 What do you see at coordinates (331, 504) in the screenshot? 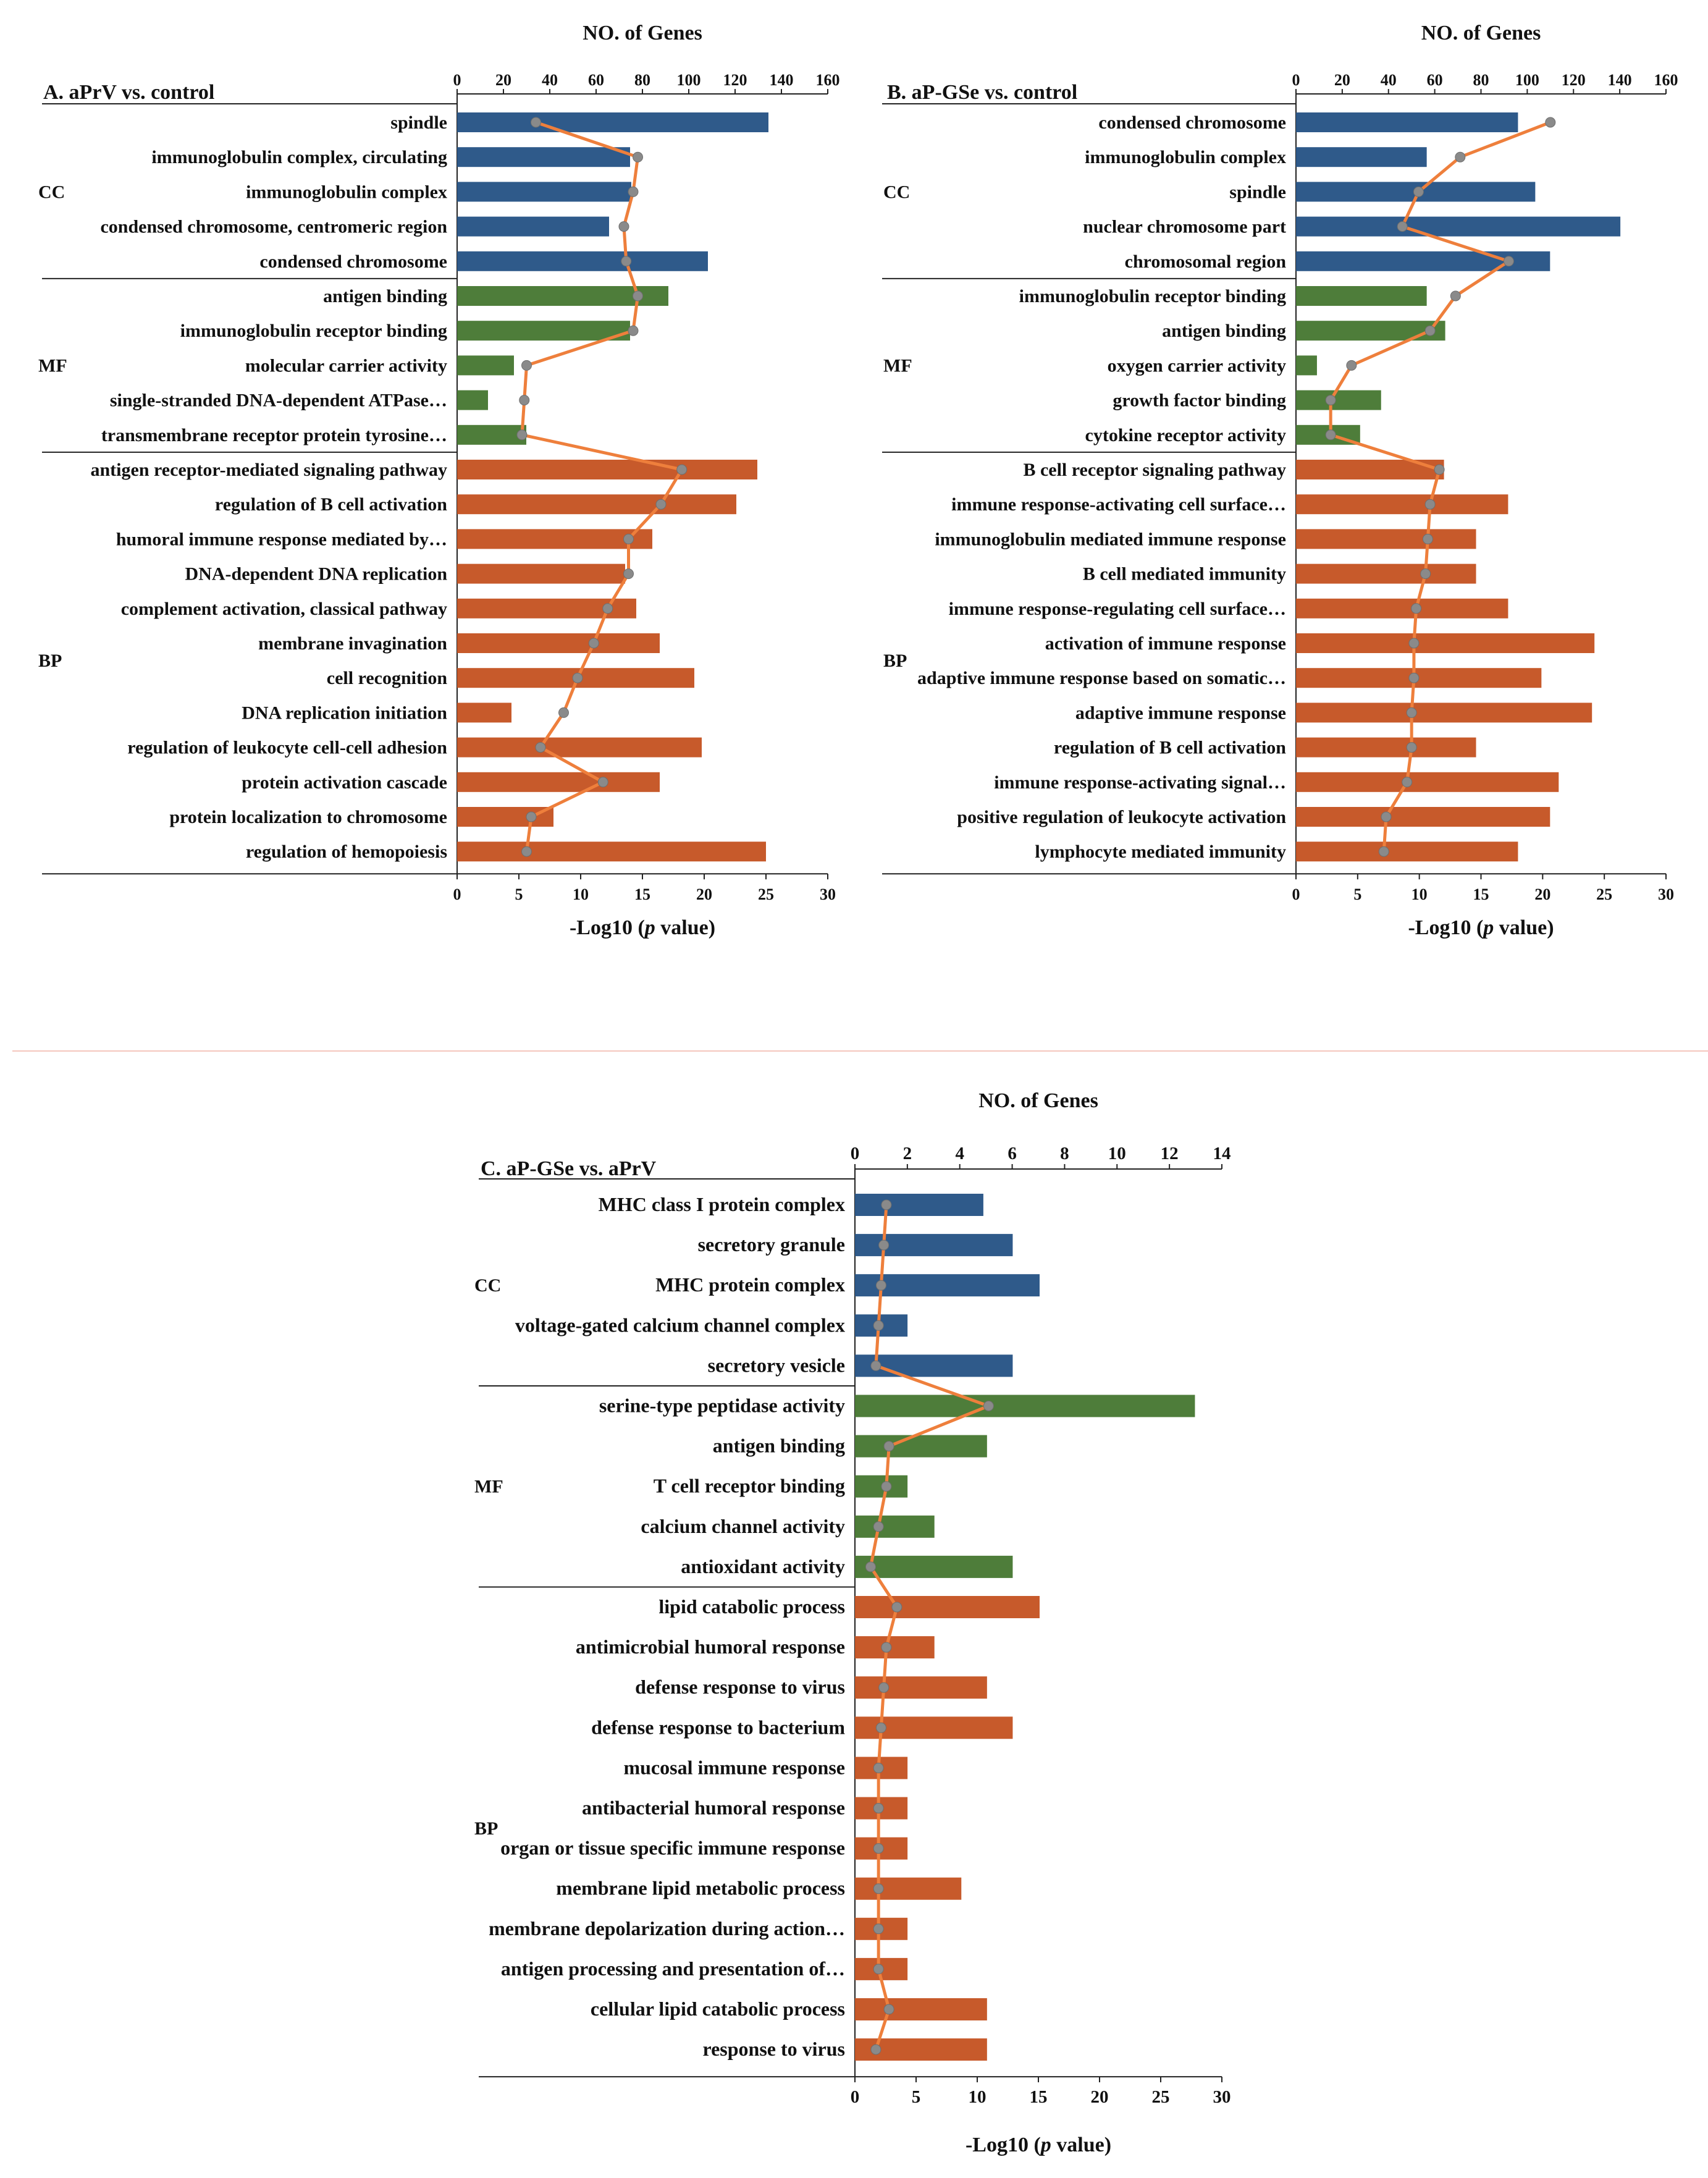
I see `category-label: regulation of B cell activation` at bounding box center [331, 504].